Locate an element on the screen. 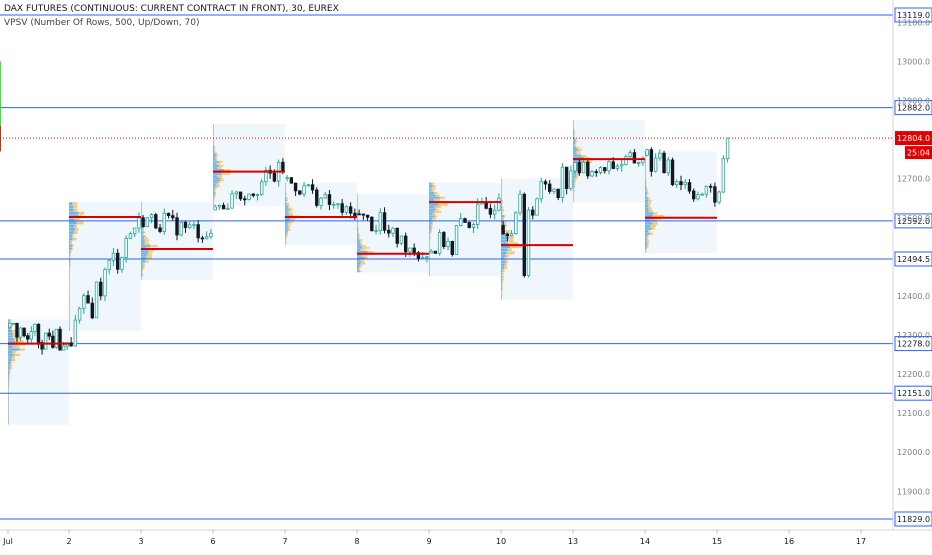  indicator-label: VPSV (Number Of Rows, 500, Up/Down, 70) is located at coordinates (102, 23).